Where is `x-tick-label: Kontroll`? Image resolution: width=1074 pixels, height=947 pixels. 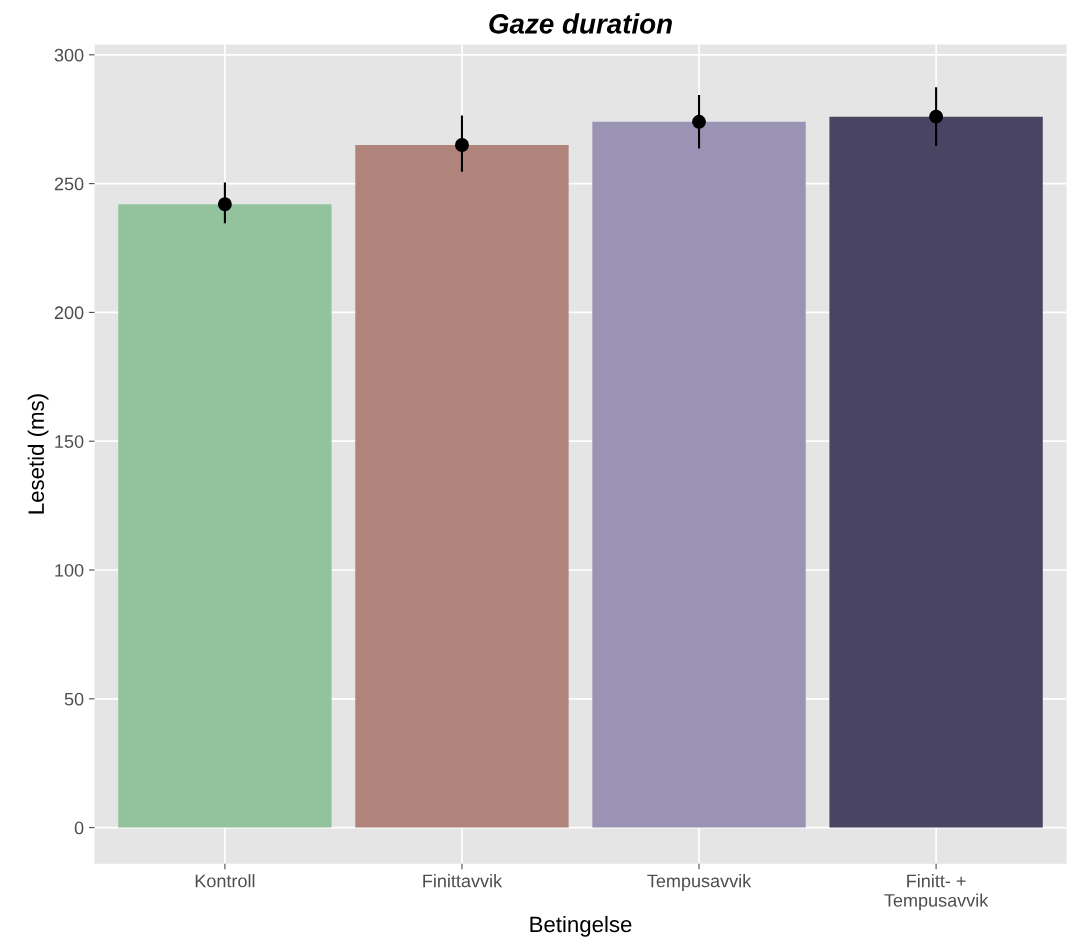 x-tick-label: Kontroll is located at coordinates (225, 881).